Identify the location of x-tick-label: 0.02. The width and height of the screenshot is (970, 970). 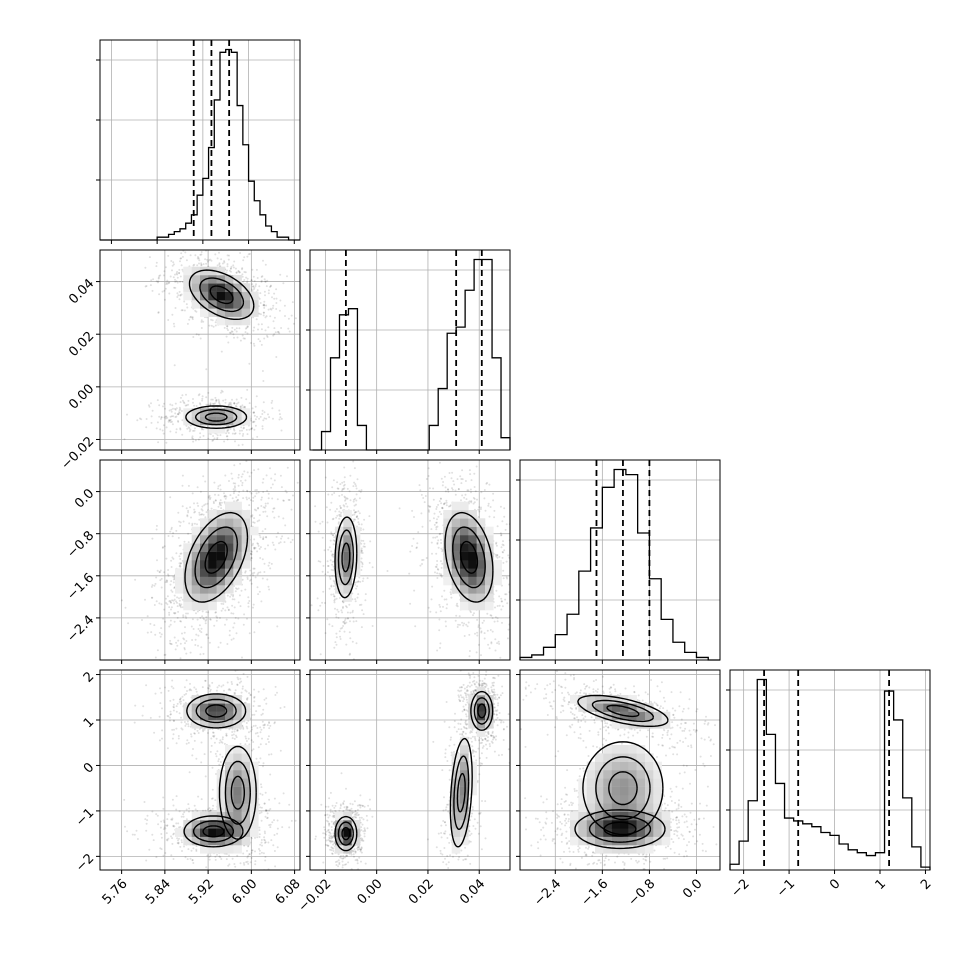
(421, 891).